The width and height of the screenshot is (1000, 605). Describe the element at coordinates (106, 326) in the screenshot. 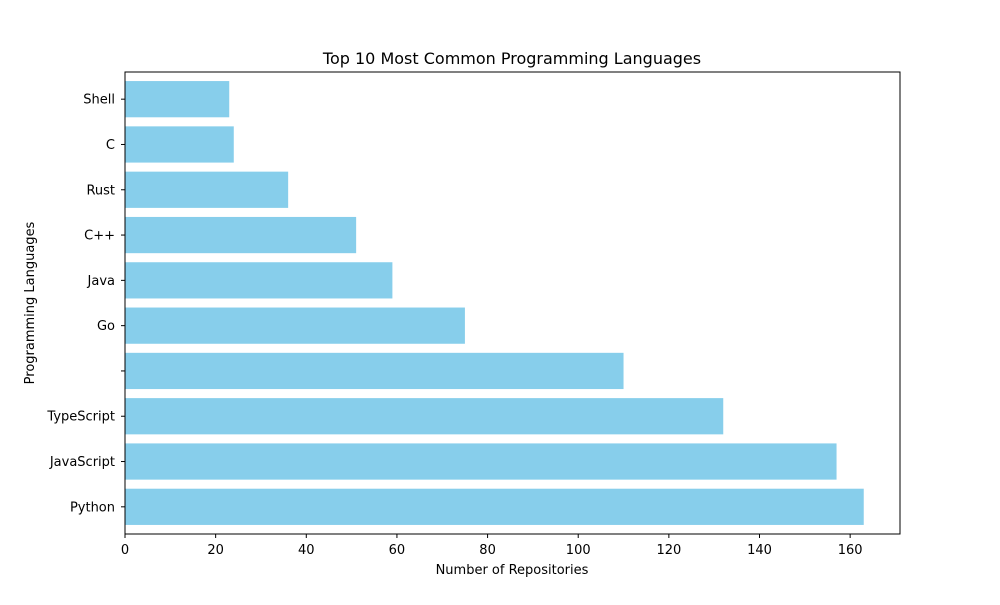

I see `y-tick-label: Go` at that location.